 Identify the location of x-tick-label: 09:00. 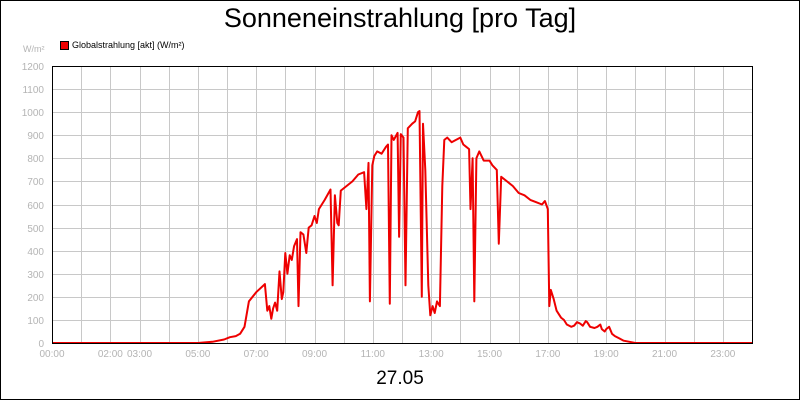
(314, 354).